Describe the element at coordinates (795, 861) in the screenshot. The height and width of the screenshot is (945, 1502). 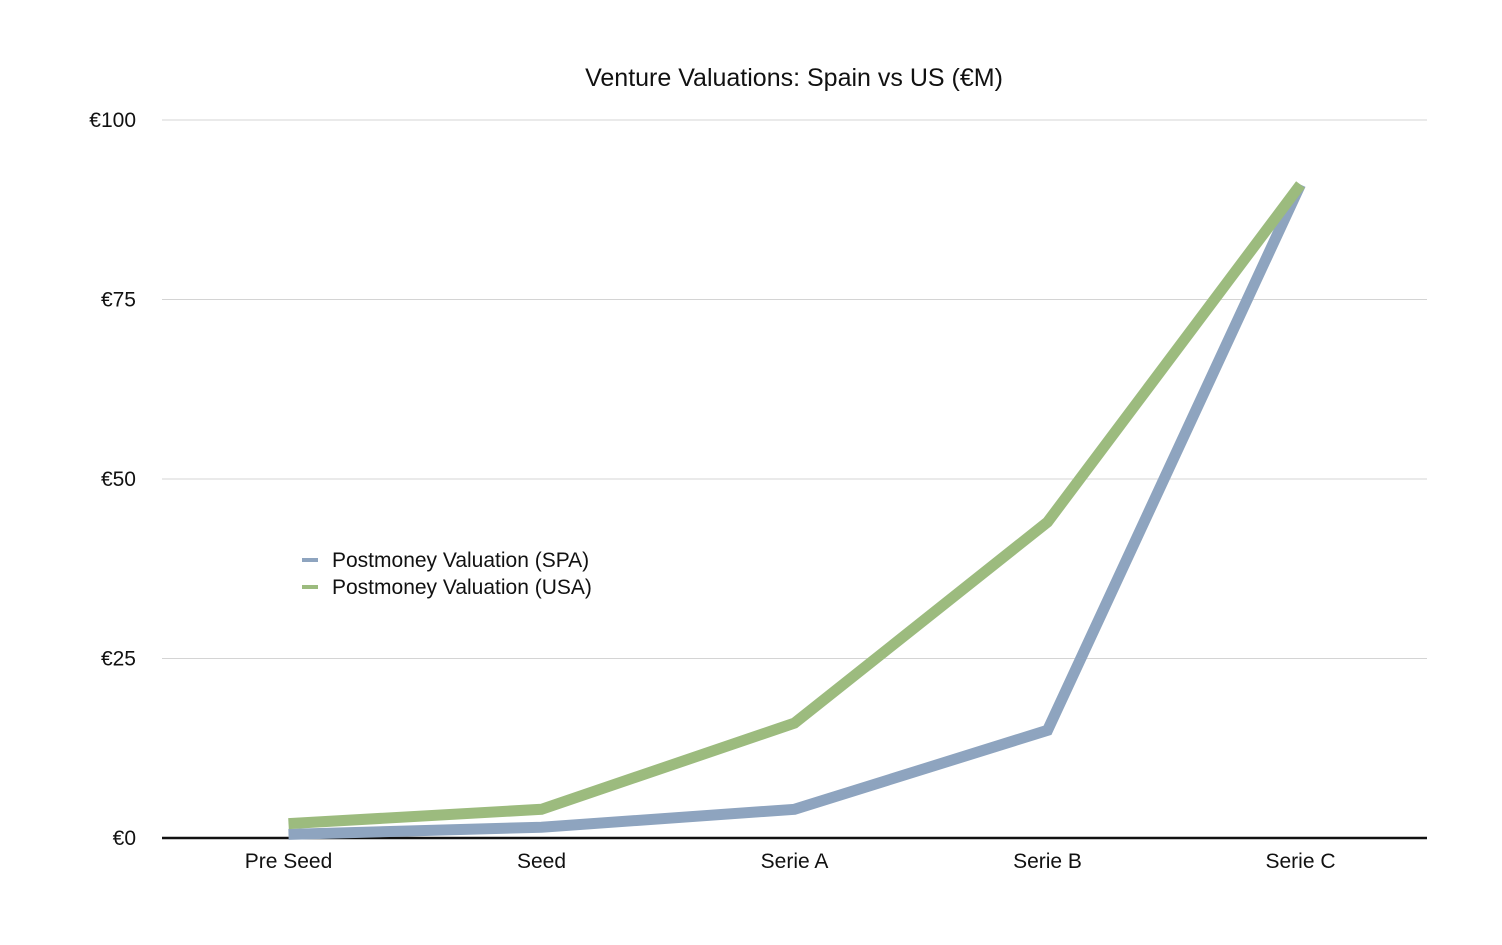
I see `x-tick-label: Serie A` at that location.